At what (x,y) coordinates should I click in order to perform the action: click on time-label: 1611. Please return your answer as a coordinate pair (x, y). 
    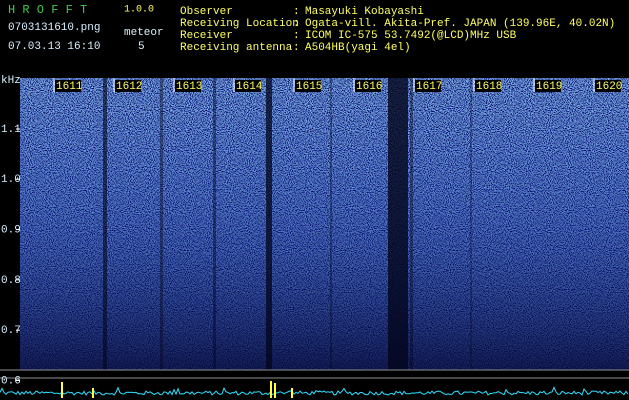
    Looking at the image, I should click on (69, 87).